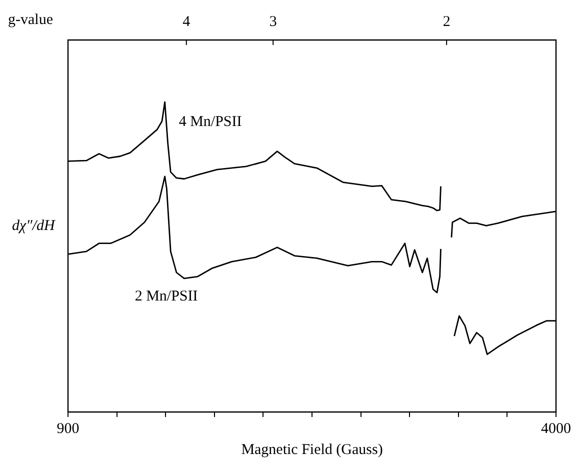 This screenshot has width=582, height=467. What do you see at coordinates (556, 428) in the screenshot?
I see `x-tick-label: 4000` at bounding box center [556, 428].